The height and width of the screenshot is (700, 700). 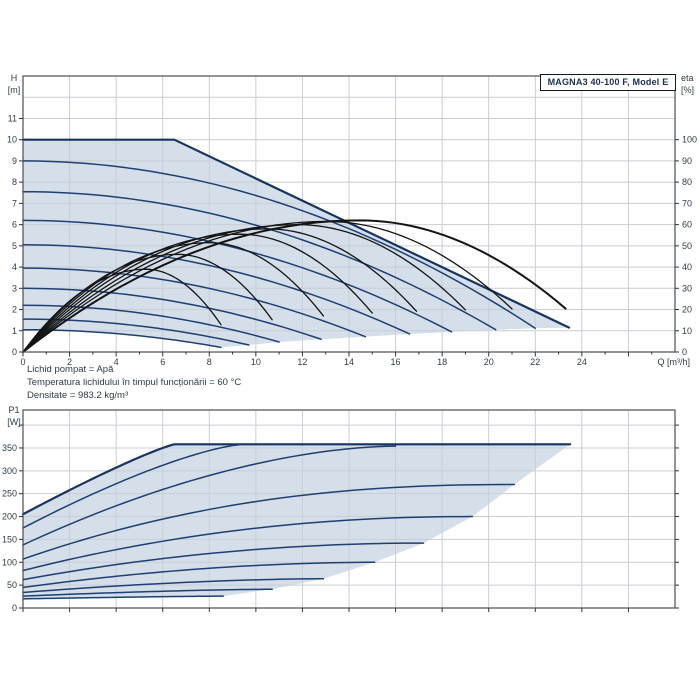 What do you see at coordinates (442, 362) in the screenshot?
I see `axis-label: 18` at bounding box center [442, 362].